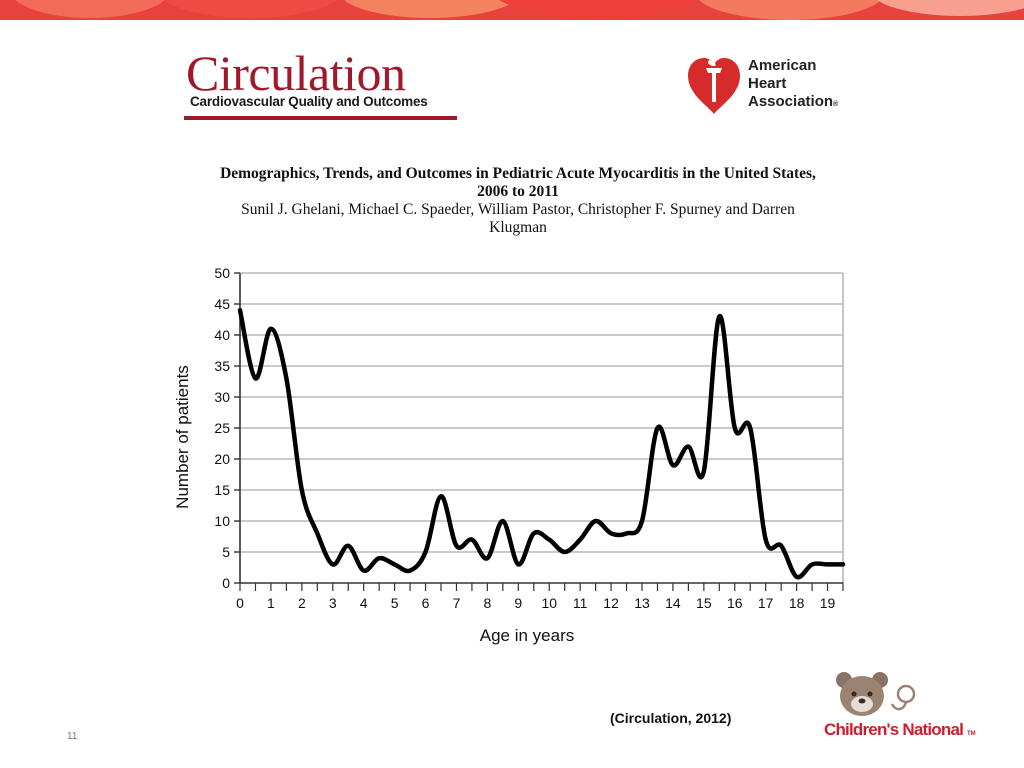 This screenshot has width=1024, height=768. Describe the element at coordinates (735, 603) in the screenshot. I see `x-tick-label: 16` at that location.